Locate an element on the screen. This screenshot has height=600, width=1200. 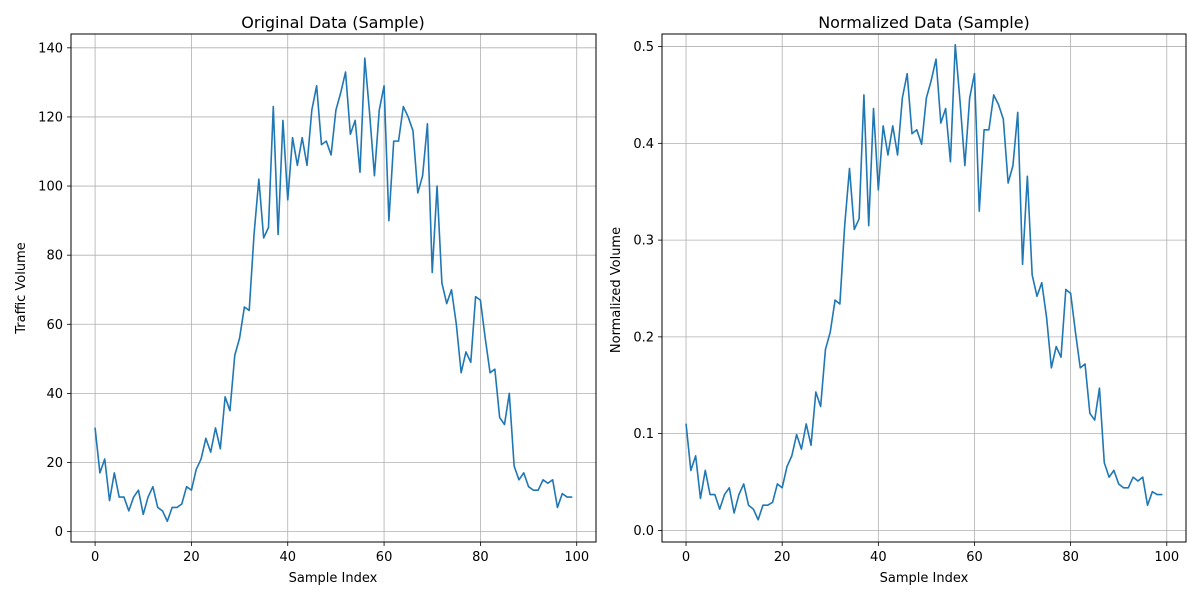
normalized-x-axis-label: Sample Index is located at coordinates (924, 578).